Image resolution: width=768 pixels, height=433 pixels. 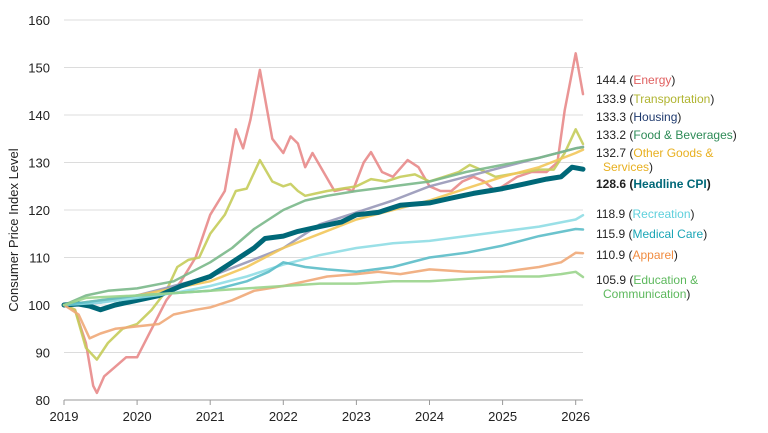 What do you see at coordinates (610, 234) in the screenshot?
I see `end-label-value: 115.9` at bounding box center [610, 234].